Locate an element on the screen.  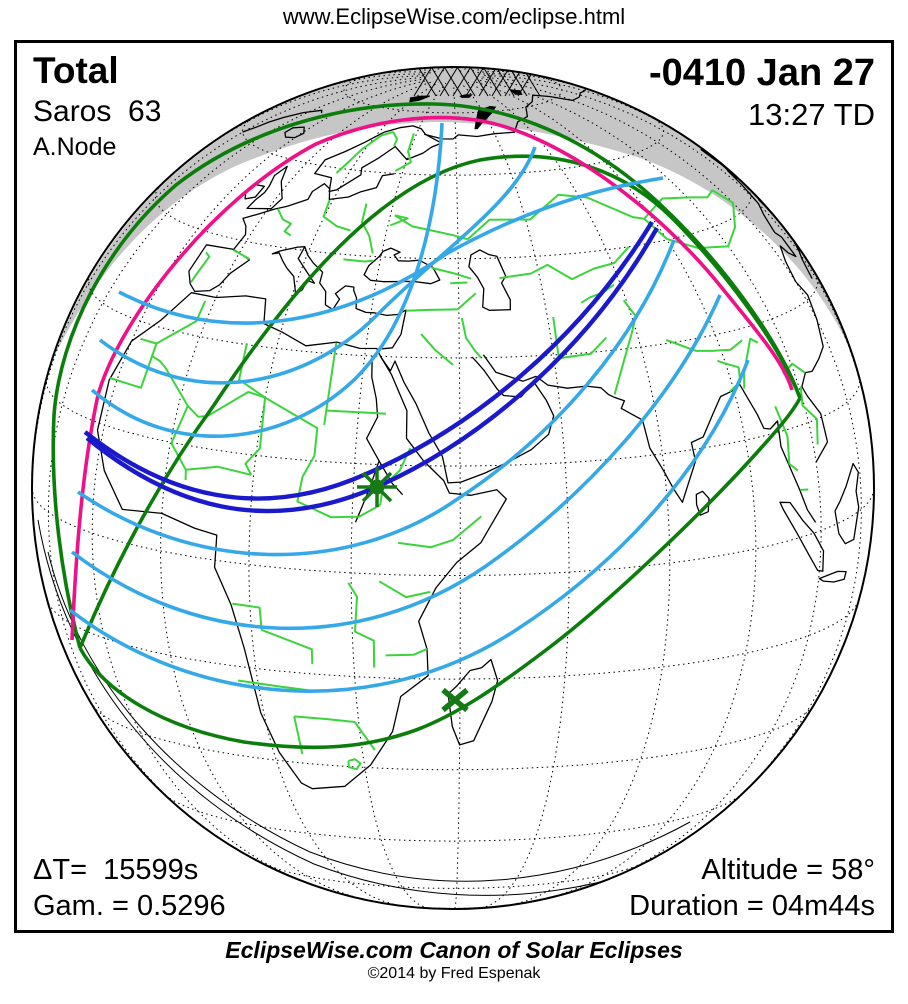
eclipse-type-block: Total Saros 63 A.Node is located at coordinates (97, 106).